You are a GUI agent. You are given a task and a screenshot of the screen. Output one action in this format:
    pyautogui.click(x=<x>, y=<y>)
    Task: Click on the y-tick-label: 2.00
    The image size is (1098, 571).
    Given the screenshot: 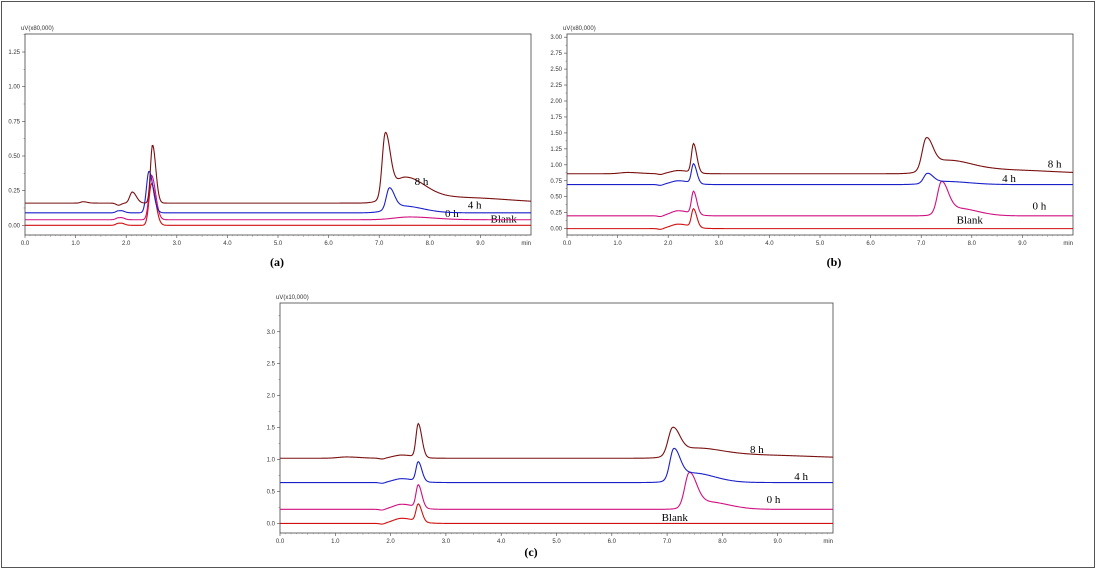 What is the action you would take?
    pyautogui.click(x=556, y=102)
    